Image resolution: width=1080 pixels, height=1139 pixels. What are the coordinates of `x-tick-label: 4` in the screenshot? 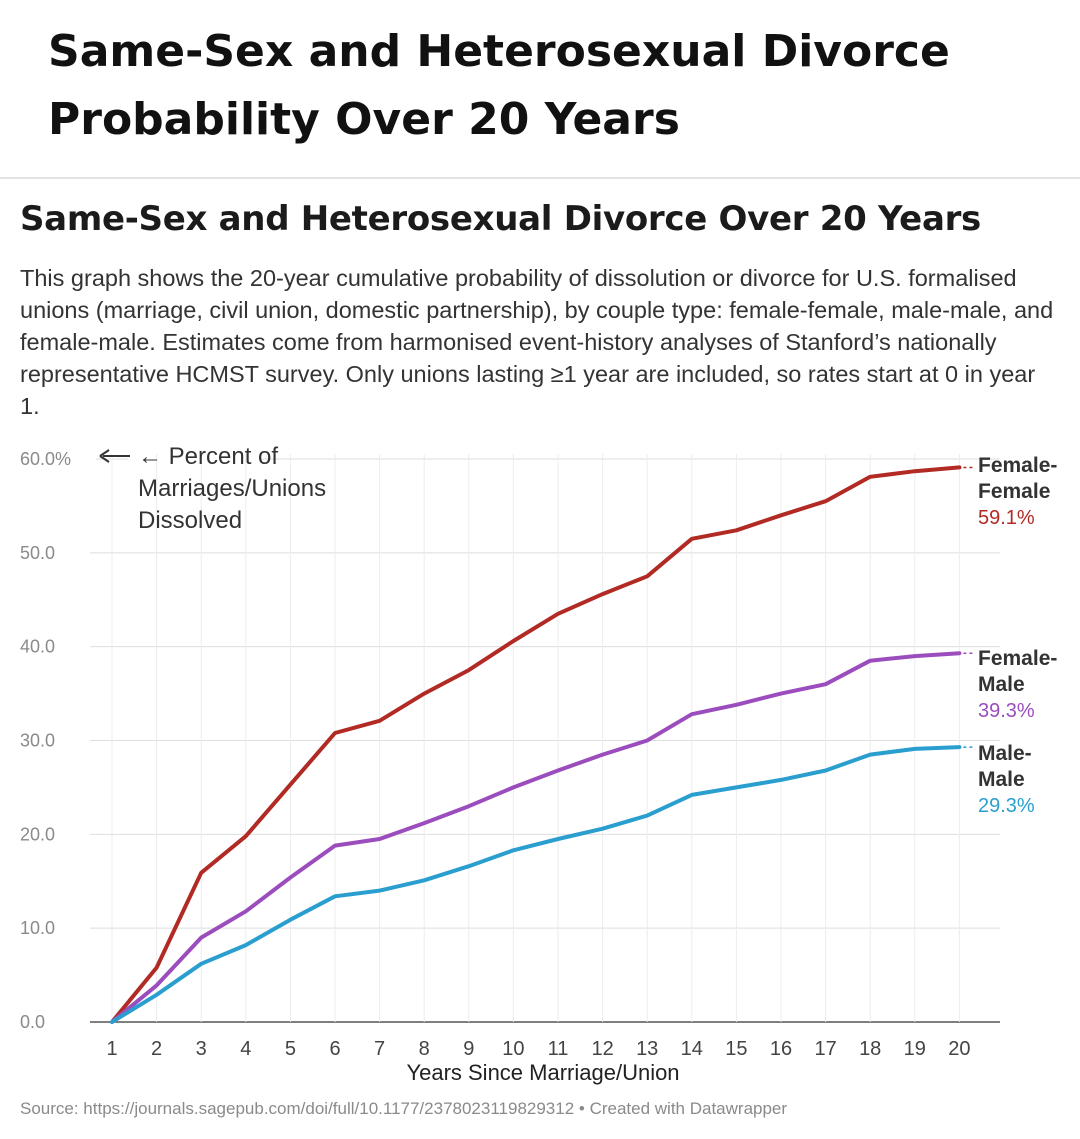 It's located at (245, 1049).